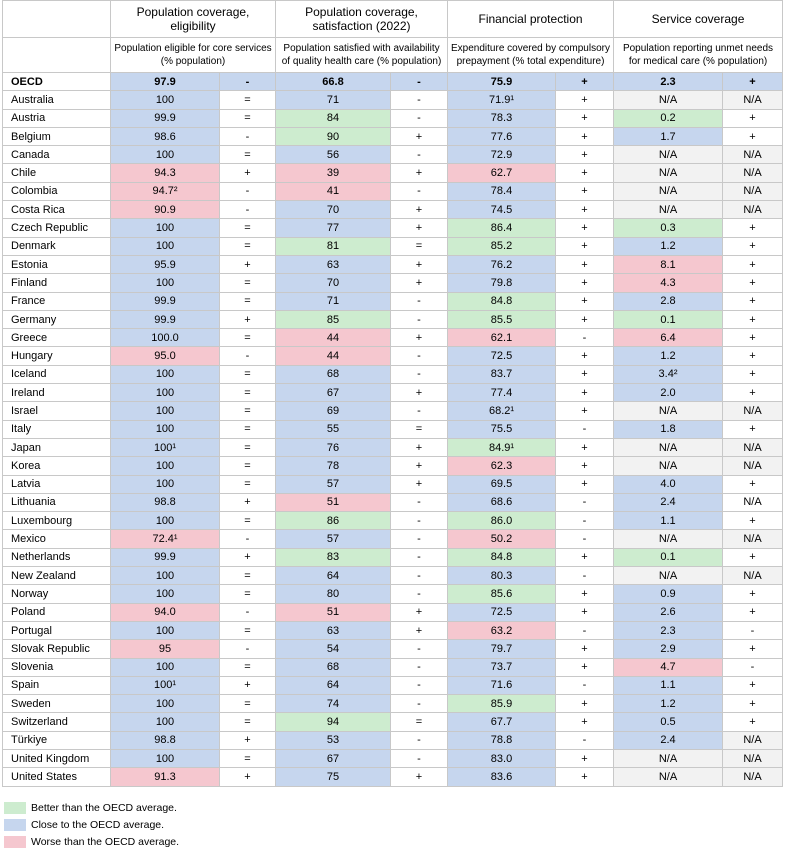  Describe the element at coordinates (333, 704) in the screenshot. I see `value-cell: 74` at that location.